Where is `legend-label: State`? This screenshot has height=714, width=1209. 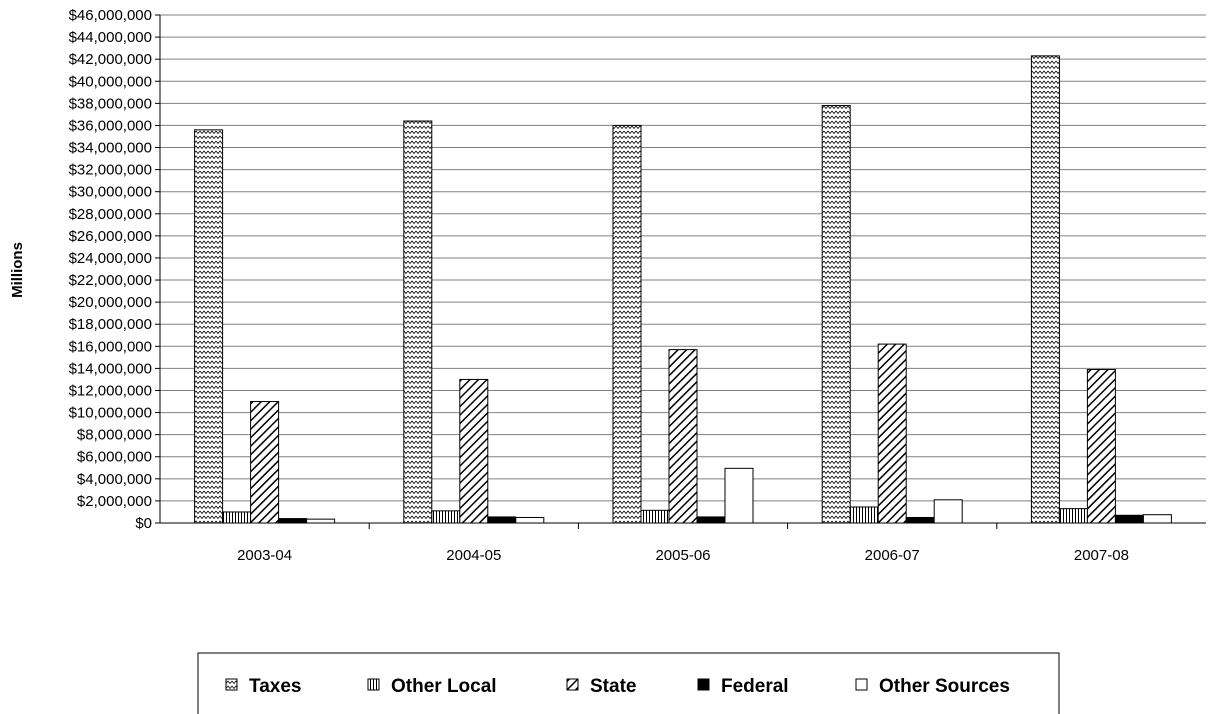
legend-label: State is located at coordinates (613, 686).